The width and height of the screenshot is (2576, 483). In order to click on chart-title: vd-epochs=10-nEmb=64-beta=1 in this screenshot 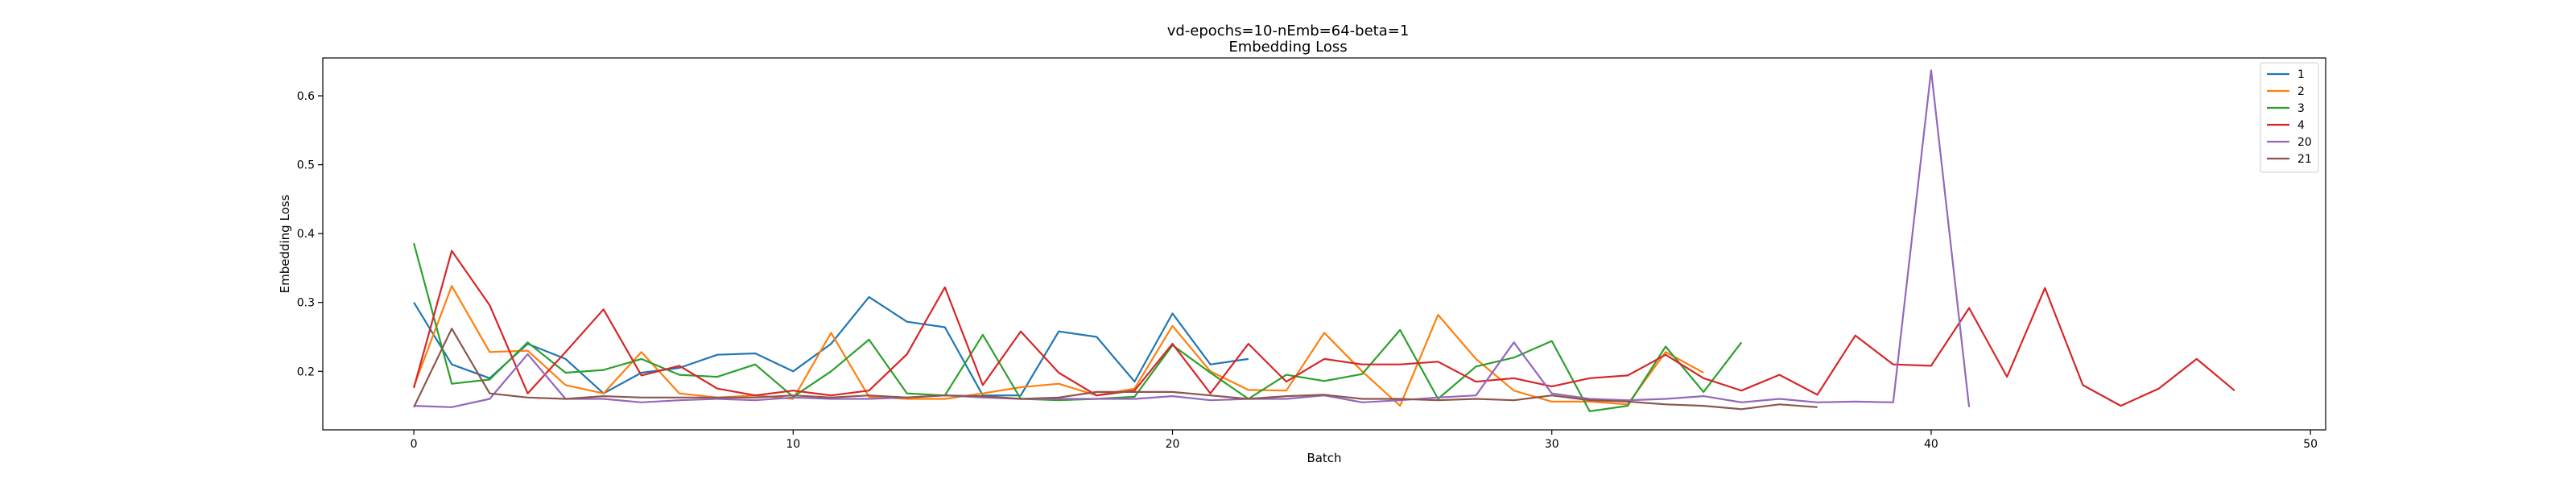, I will do `click(1288, 31)`.